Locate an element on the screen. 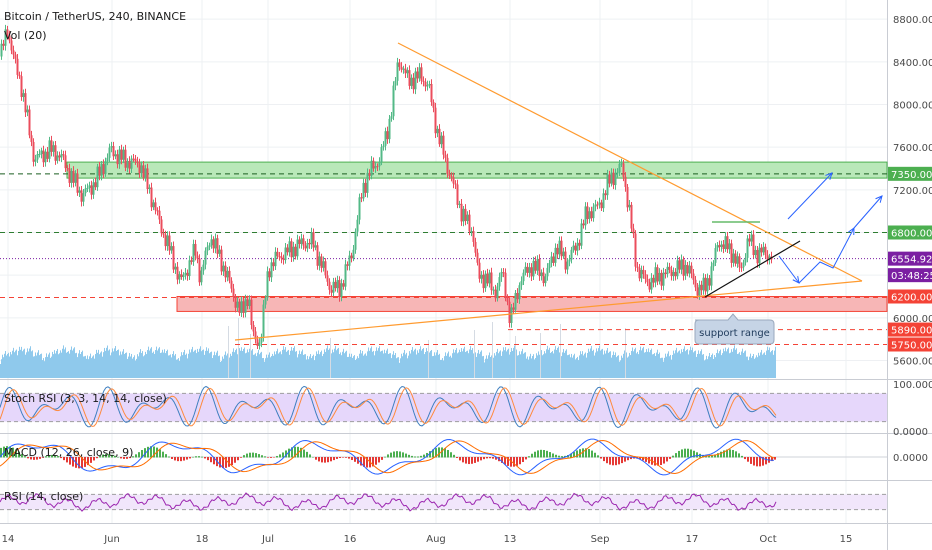  price-tick: 5600.00 is located at coordinates (912, 362).